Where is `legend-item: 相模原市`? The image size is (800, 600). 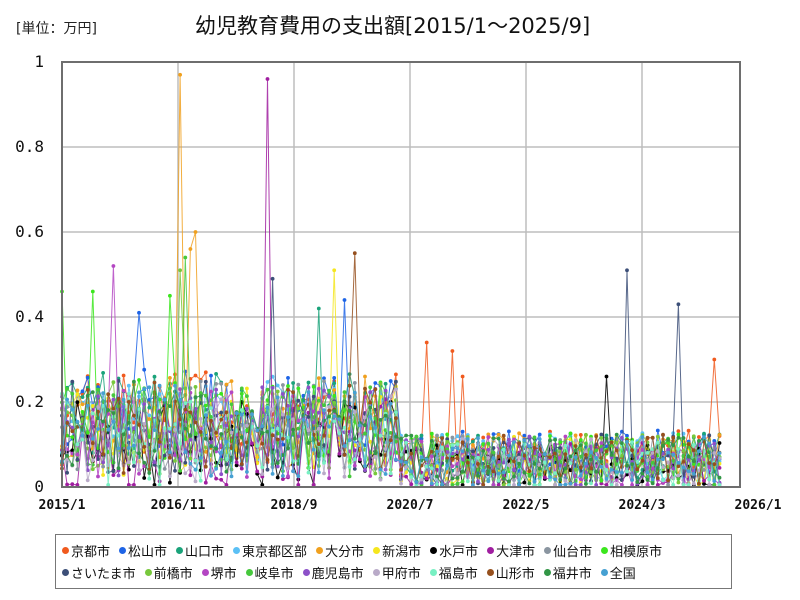 legend-item: 相模原市 is located at coordinates (631, 550).